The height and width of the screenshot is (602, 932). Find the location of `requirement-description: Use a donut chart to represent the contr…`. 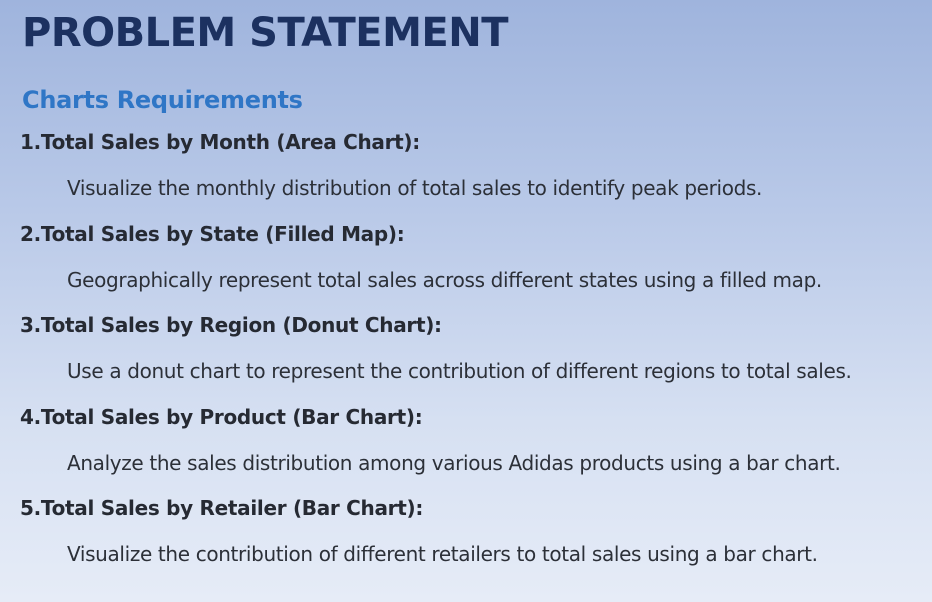

requirement-description: Use a donut chart to represent the contr… is located at coordinates (459, 371).